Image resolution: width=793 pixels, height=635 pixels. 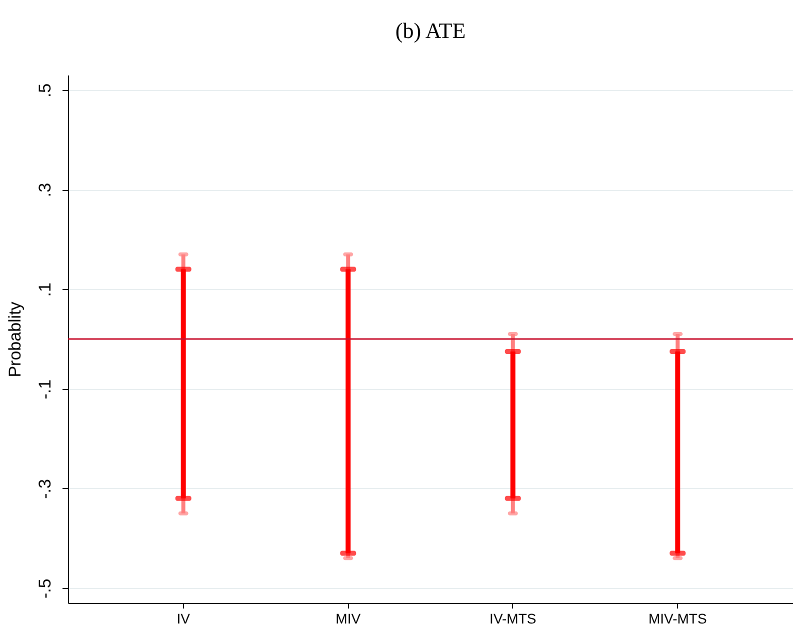 I want to click on y-axis-title: Probablity, so click(x=15, y=339).